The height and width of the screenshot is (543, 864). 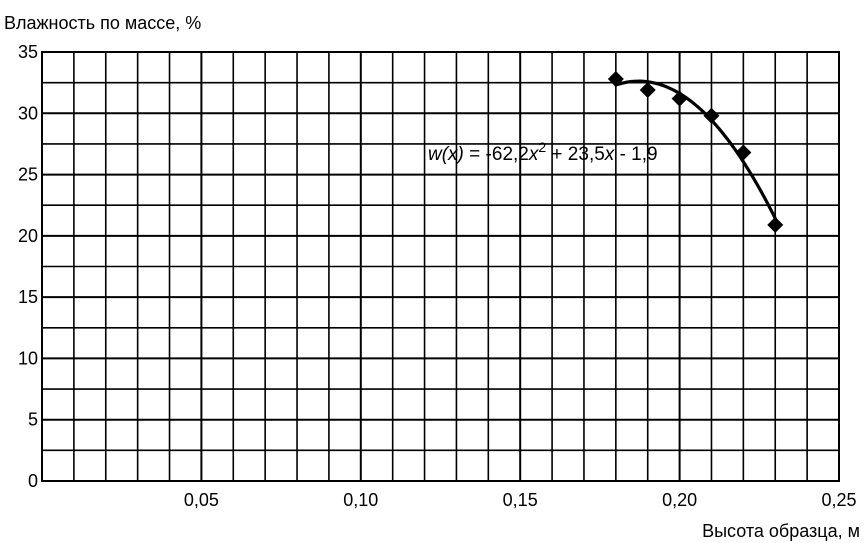 I want to click on y-tick-label: 10, so click(x=28, y=358).